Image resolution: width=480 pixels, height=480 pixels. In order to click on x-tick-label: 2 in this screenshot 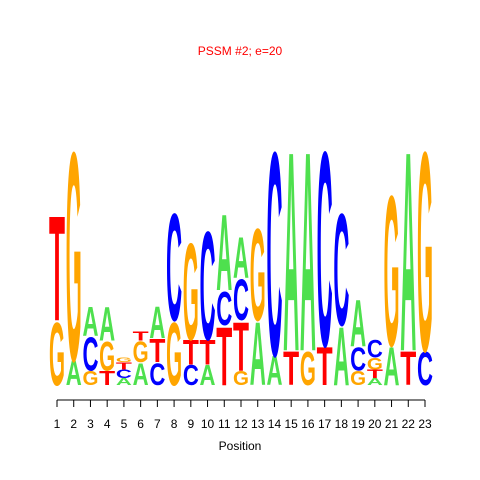, I will do `click(73, 424)`.